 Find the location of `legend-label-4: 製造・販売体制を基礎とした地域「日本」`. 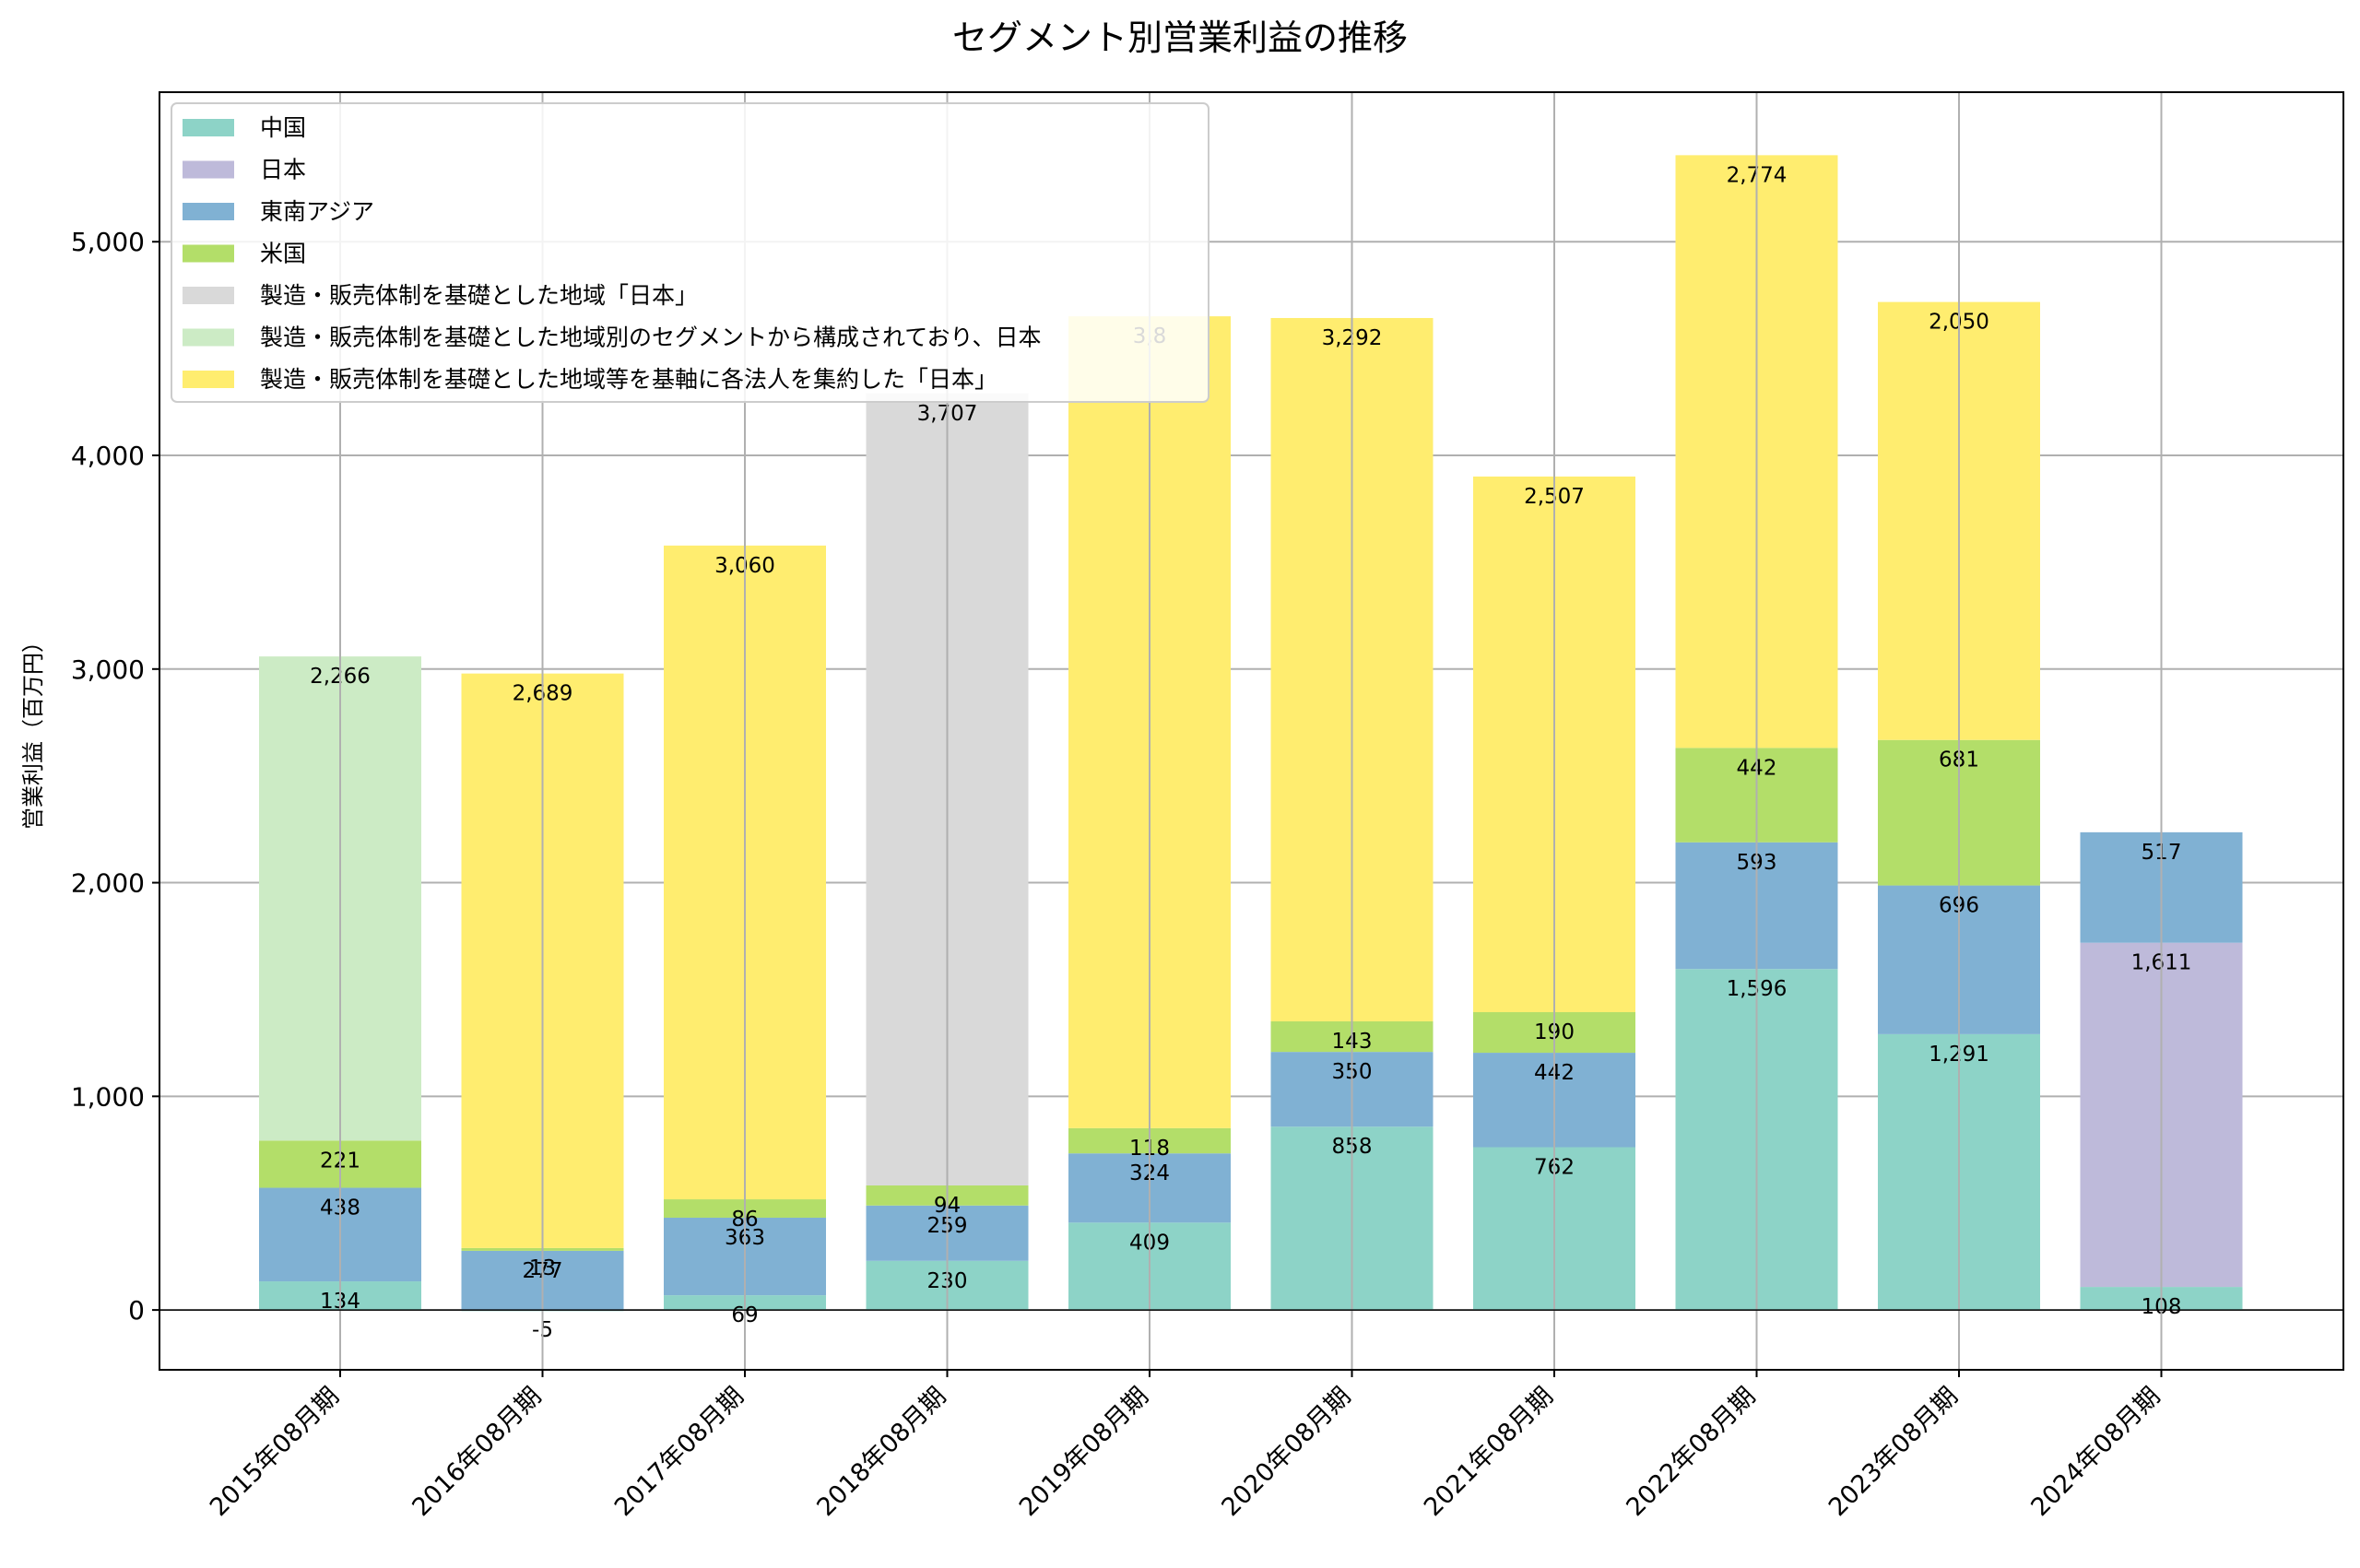

legend-label-4: 製造・販売体制を基礎とした地域「日本」 is located at coordinates (479, 296).